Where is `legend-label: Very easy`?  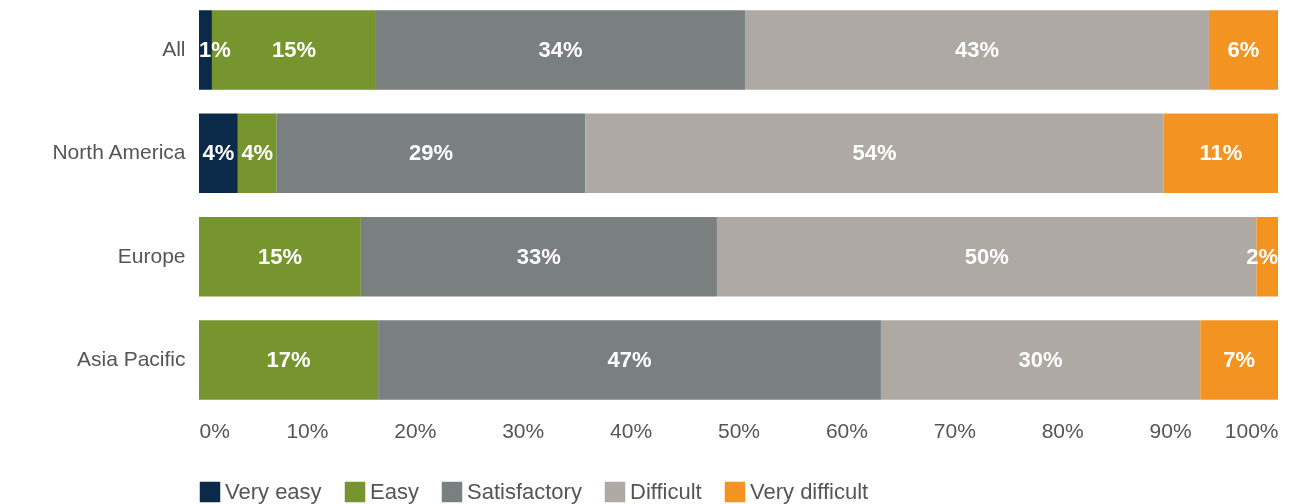
legend-label: Very easy is located at coordinates (273, 491).